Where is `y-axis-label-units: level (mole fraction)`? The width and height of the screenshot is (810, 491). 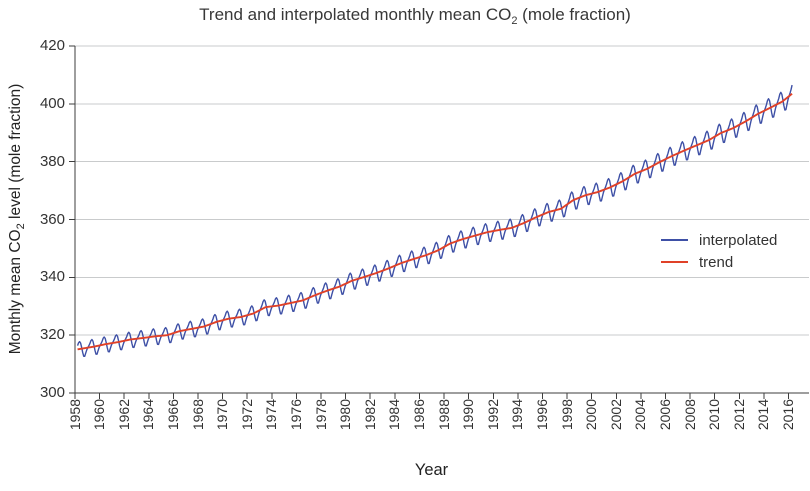 y-axis-label-units: level (mole fraction) is located at coordinates (15, 153).